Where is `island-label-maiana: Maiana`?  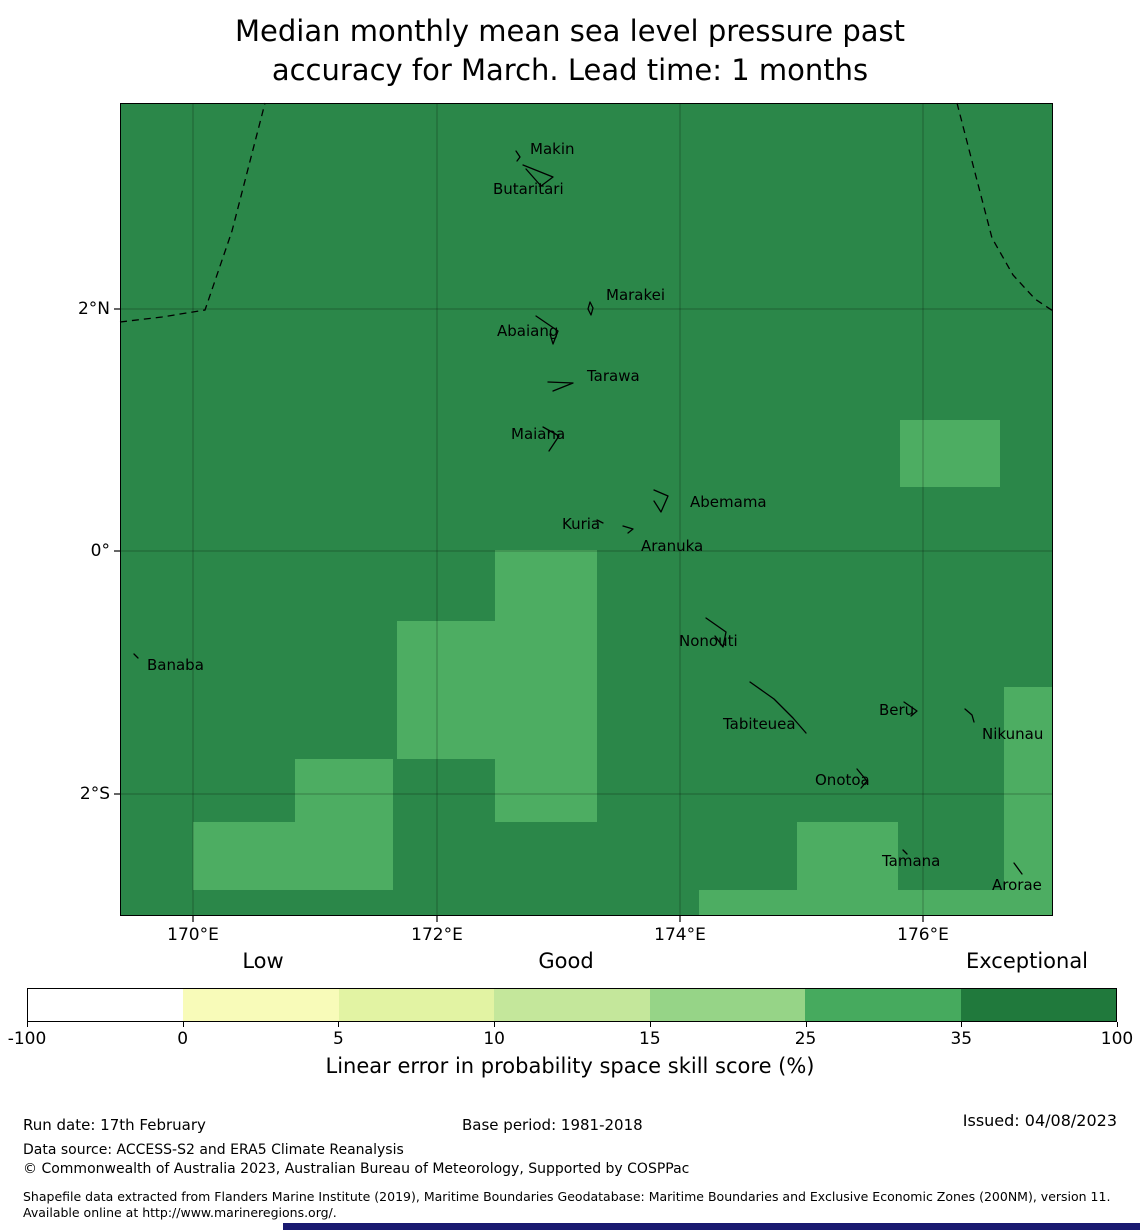 island-label-maiana: Maiana is located at coordinates (538, 434).